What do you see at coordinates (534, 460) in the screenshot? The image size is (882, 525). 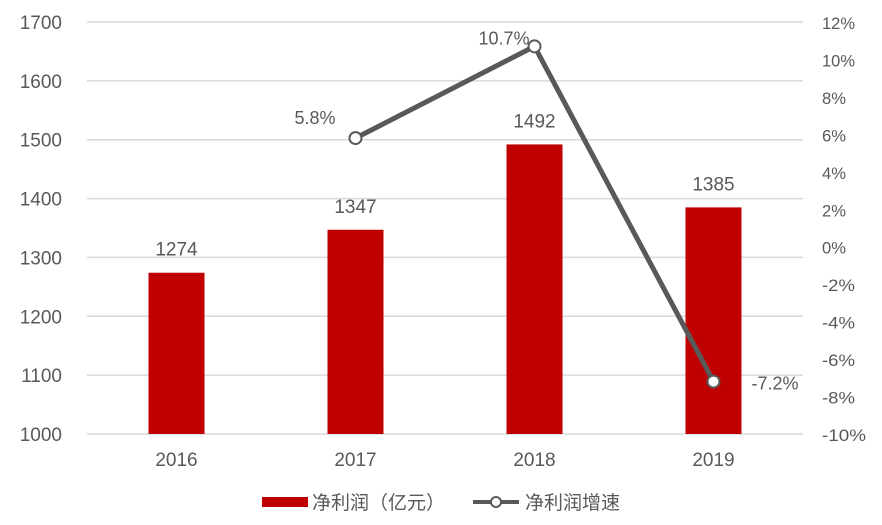 I see `x-tick-label: 2018` at bounding box center [534, 460].